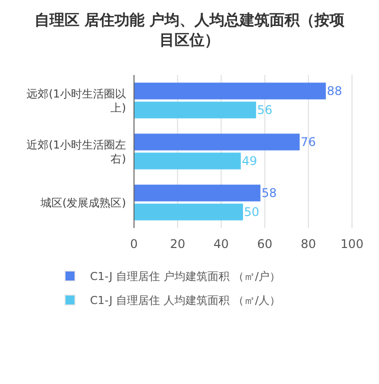  What do you see at coordinates (308, 142) in the screenshot?
I see `data-label: 76` at bounding box center [308, 142].